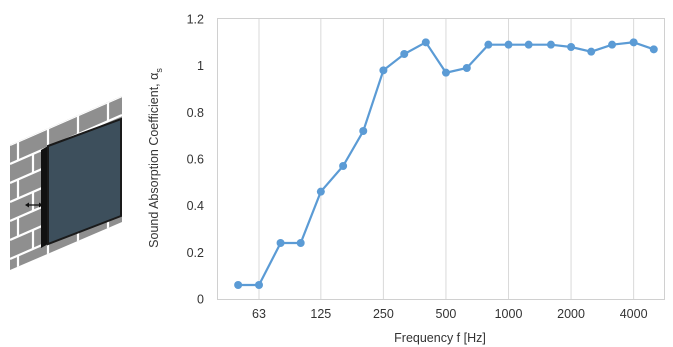  Describe the element at coordinates (195, 113) in the screenshot. I see `y-tick-label: 0.8` at that location.